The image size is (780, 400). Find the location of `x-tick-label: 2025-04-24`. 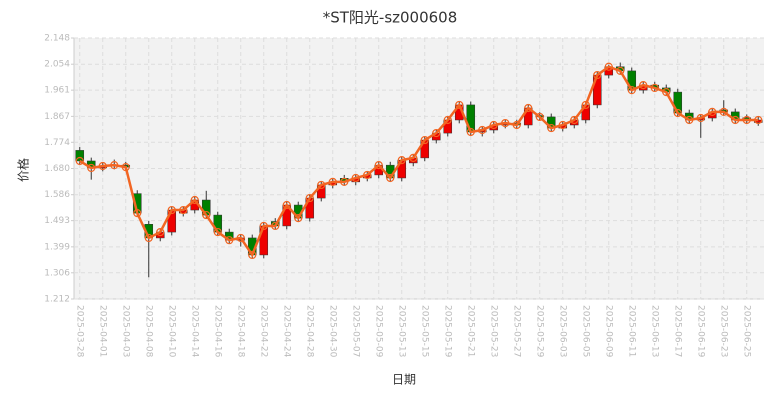

x-tick-label: 2025-04-24 is located at coordinates (286, 331).